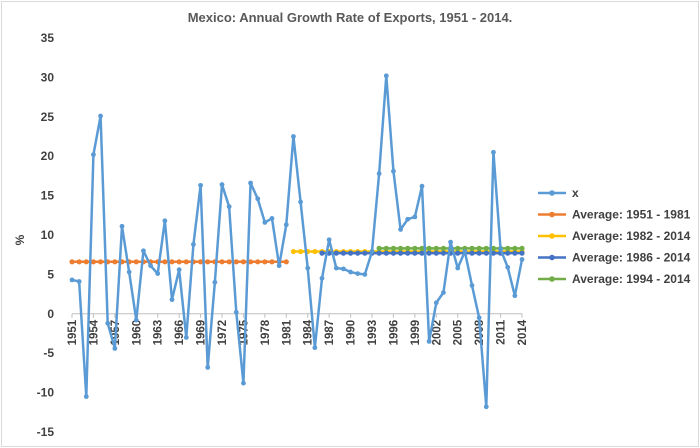  What do you see at coordinates (159, 333) in the screenshot?
I see `x-tick-label: 1963` at bounding box center [159, 333].